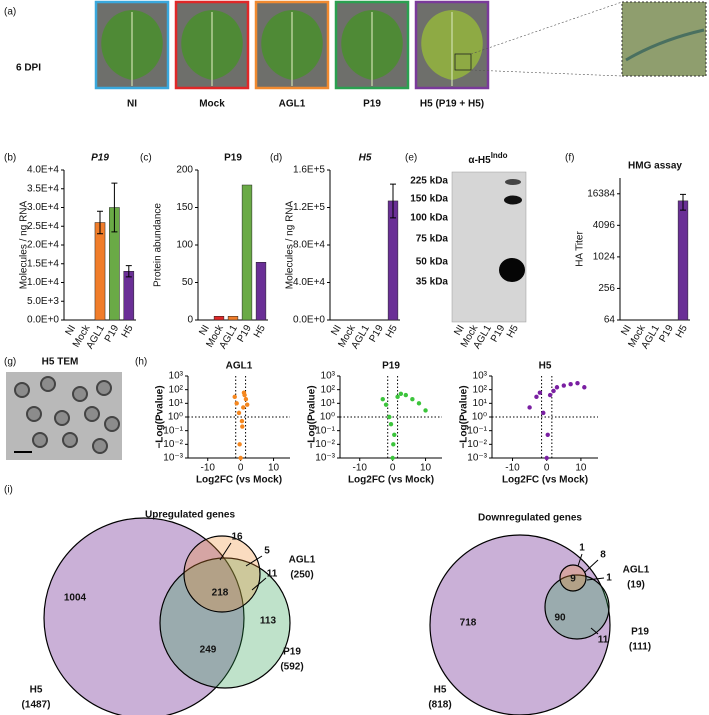 The image size is (709, 715). I want to click on venn-set-count: (19), so click(636, 585).